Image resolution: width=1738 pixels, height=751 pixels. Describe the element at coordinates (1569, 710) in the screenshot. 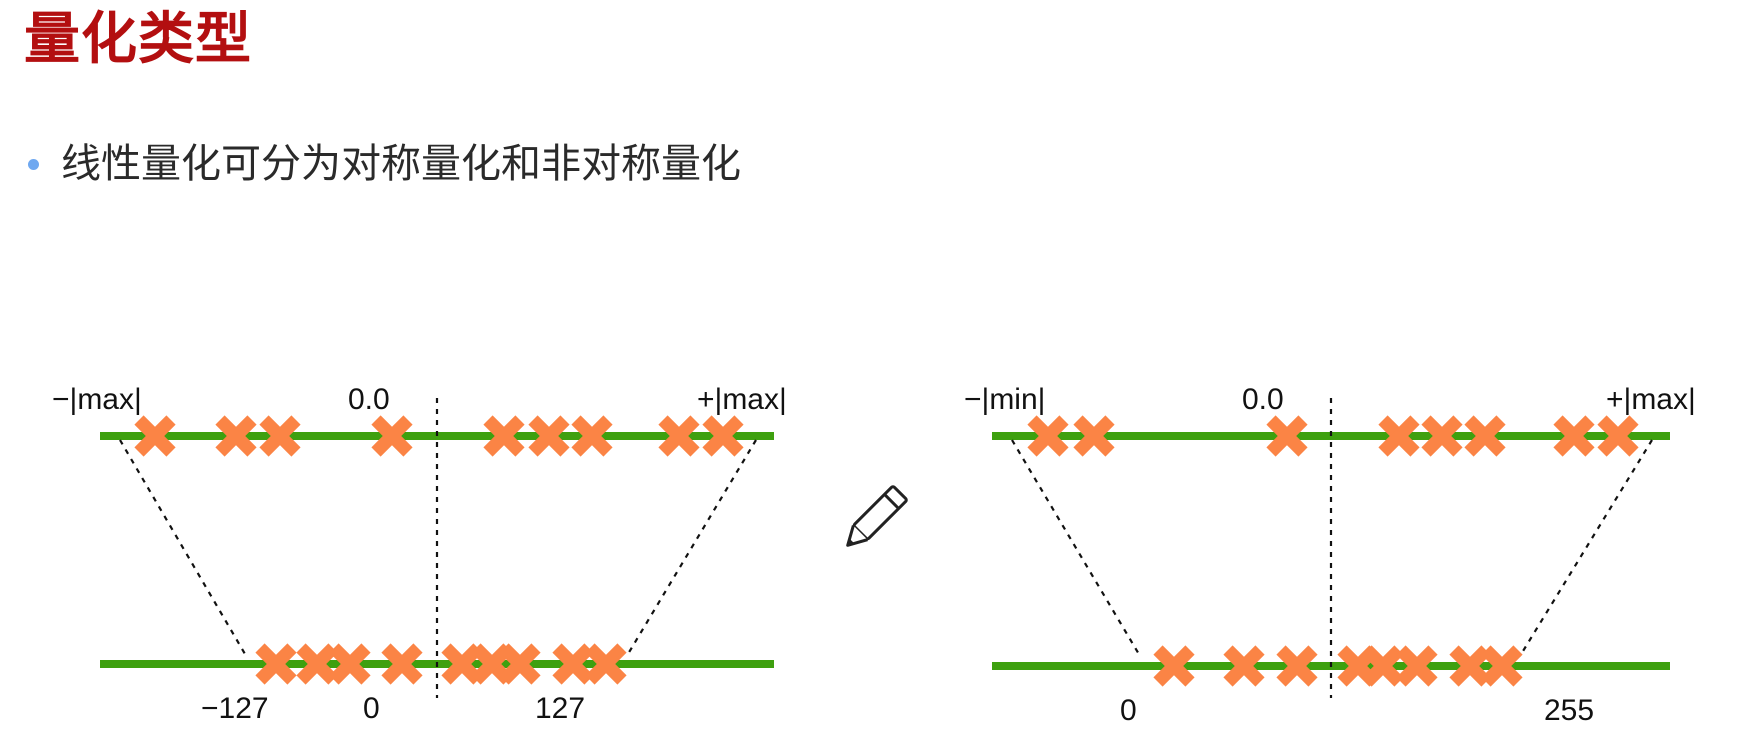

I see `asym-bottom-right-label: 255` at that location.